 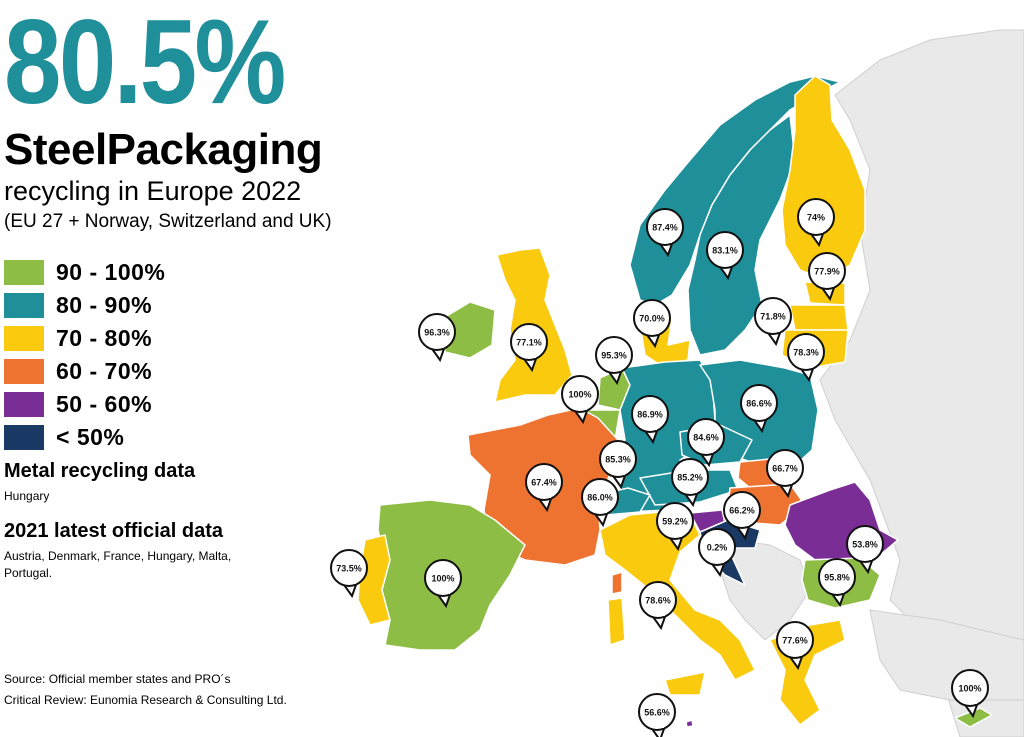 I want to click on legend-item: 60 - 70%, so click(x=84, y=371).